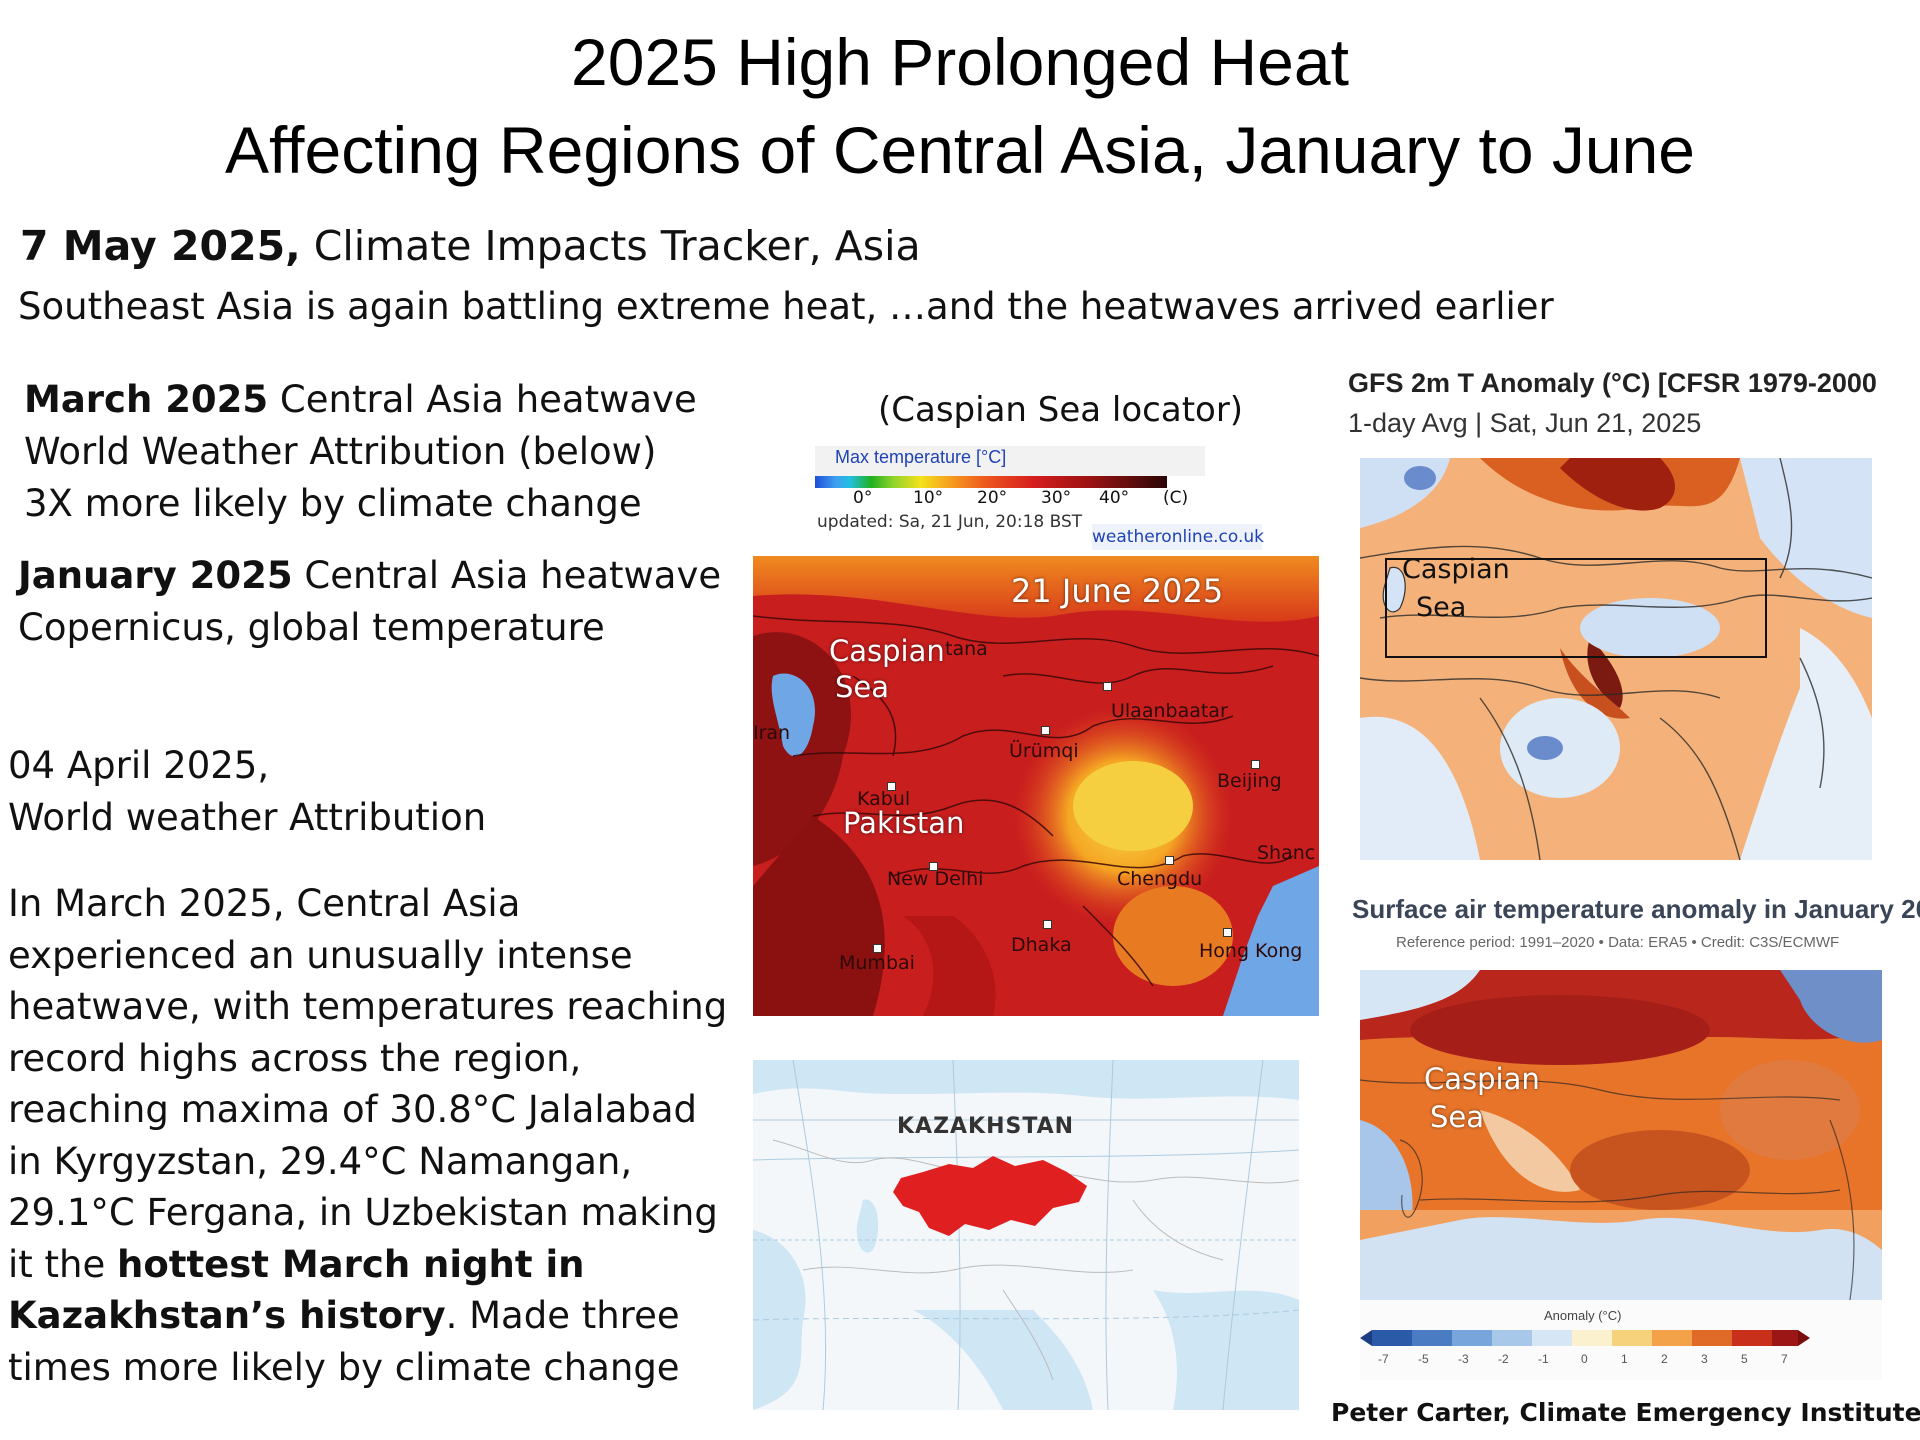 This screenshot has width=1920, height=1440. What do you see at coordinates (1044, 751) in the screenshot?
I see `city-urumqi: Ürümqi` at bounding box center [1044, 751].